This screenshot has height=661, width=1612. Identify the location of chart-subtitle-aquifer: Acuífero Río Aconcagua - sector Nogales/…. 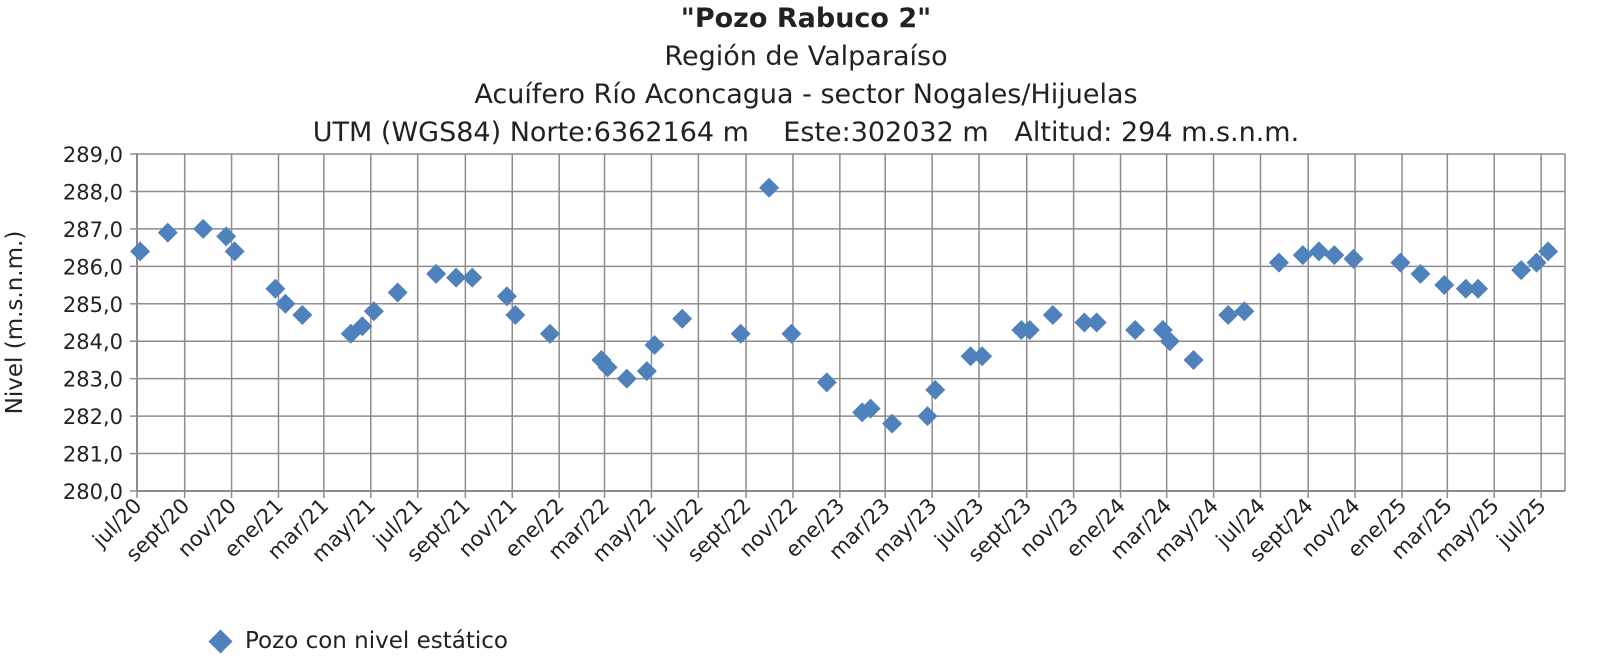
(806, 94).